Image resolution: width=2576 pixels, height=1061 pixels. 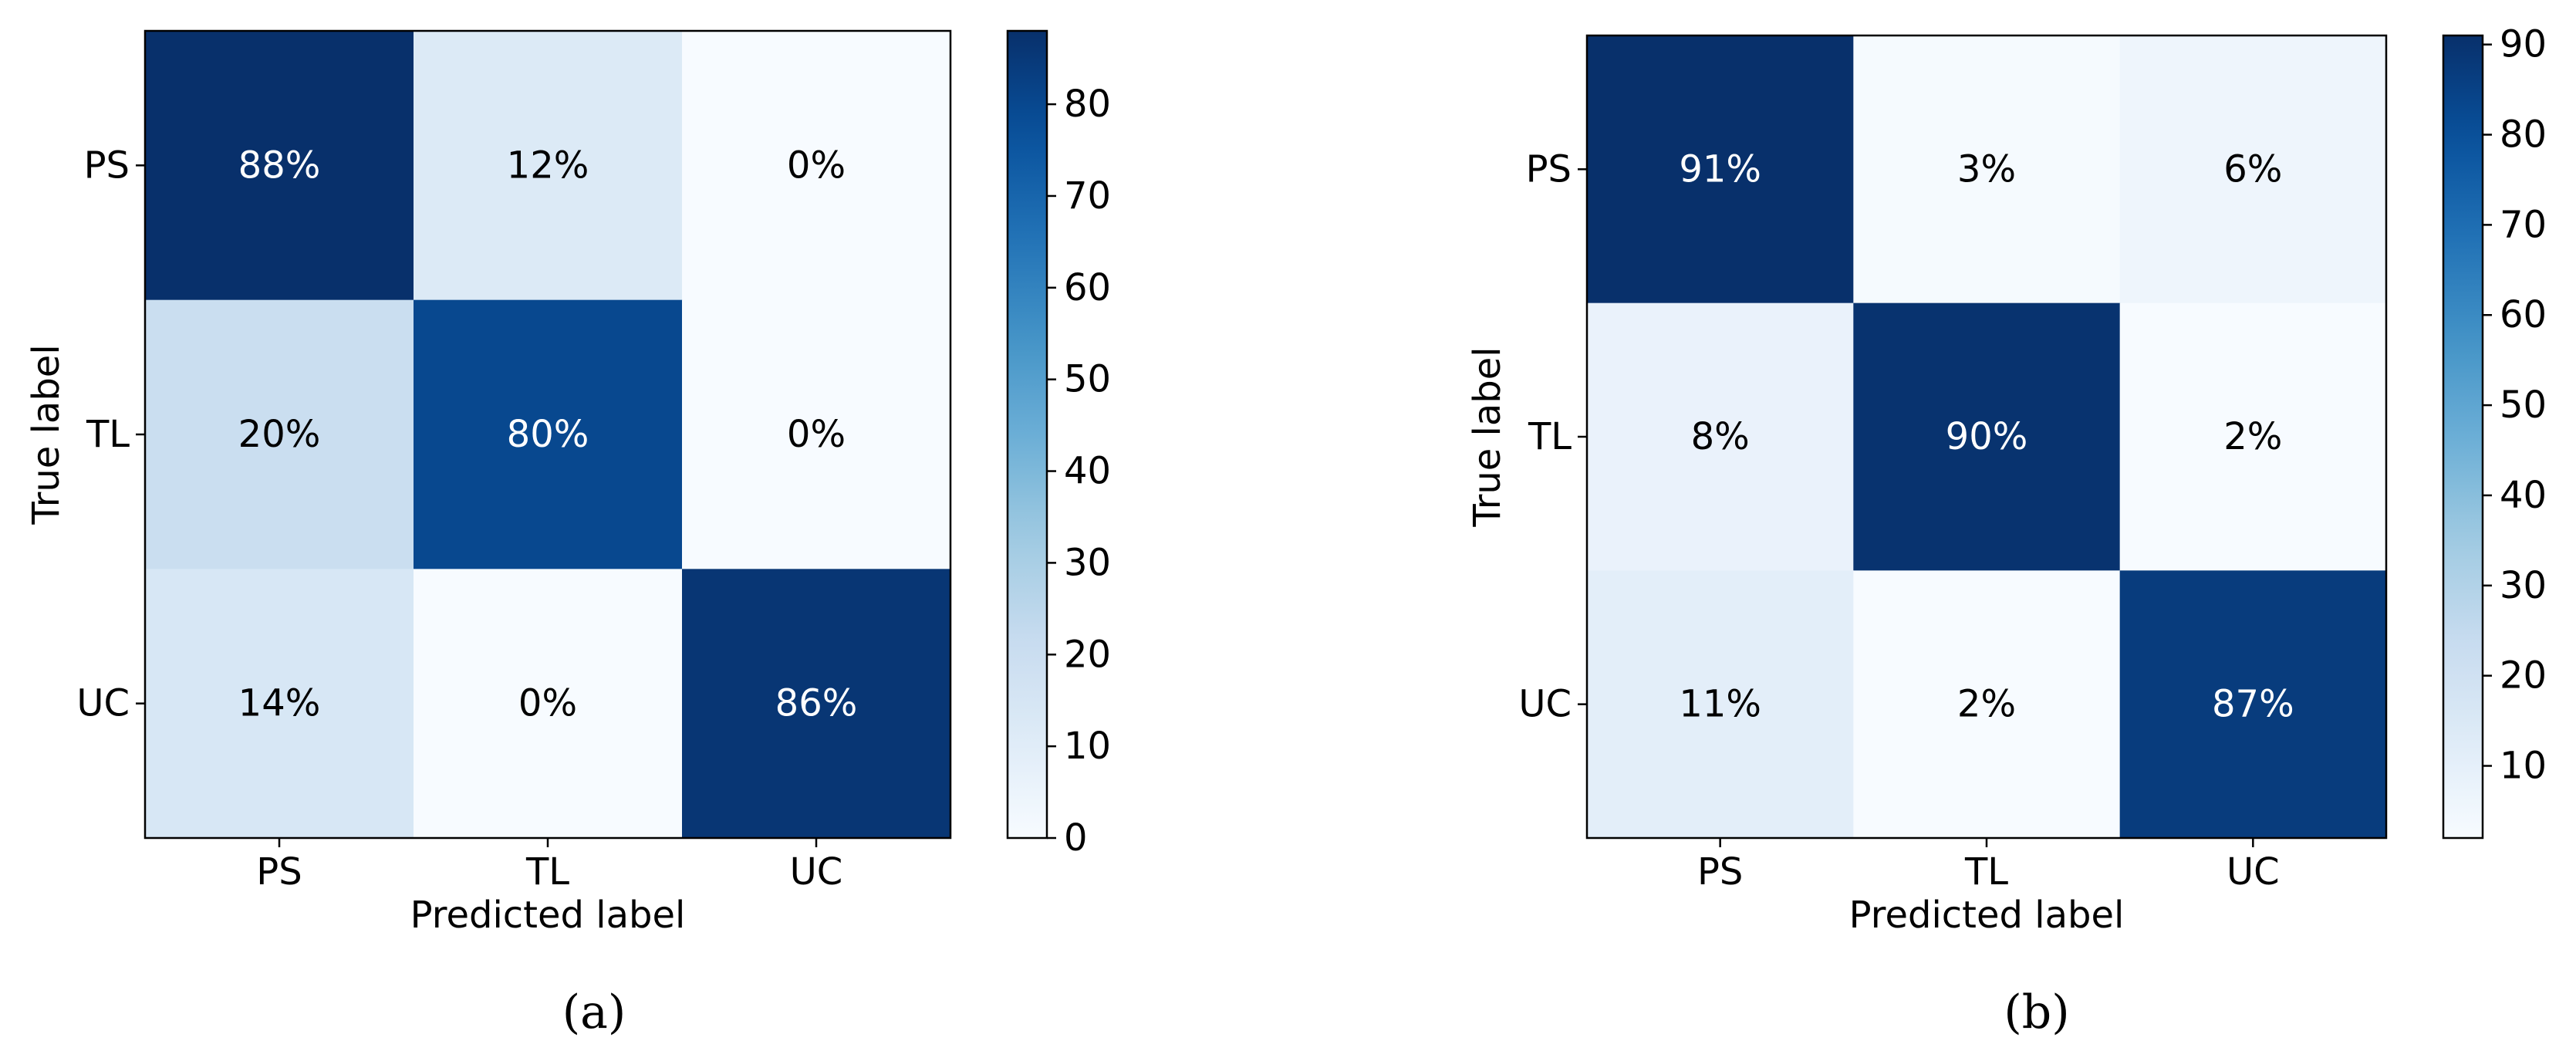 I want to click on cell-value-label: 86%, so click(x=816, y=703).